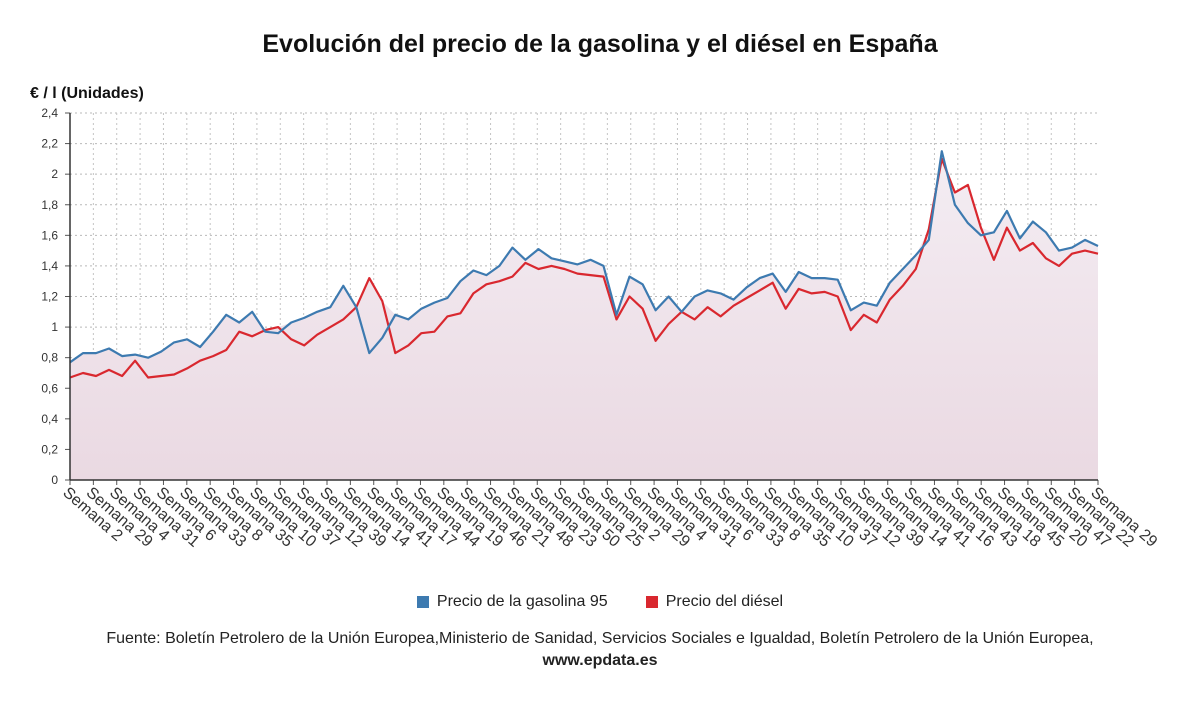 The height and width of the screenshot is (705, 1200). I want to click on legend-label-gasolina: Precio de la gasolina 95, so click(522, 601).